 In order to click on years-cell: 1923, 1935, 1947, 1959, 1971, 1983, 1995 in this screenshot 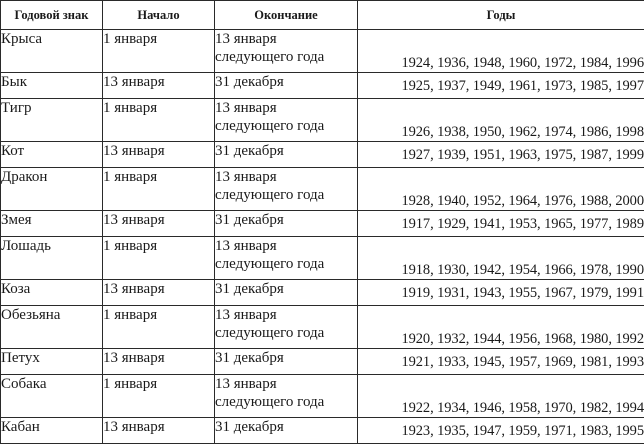, I will do `click(501, 431)`.